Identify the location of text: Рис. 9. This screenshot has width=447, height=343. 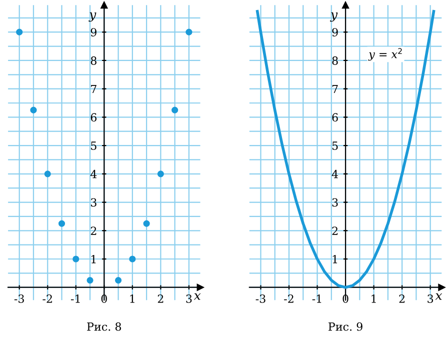
(345, 326).